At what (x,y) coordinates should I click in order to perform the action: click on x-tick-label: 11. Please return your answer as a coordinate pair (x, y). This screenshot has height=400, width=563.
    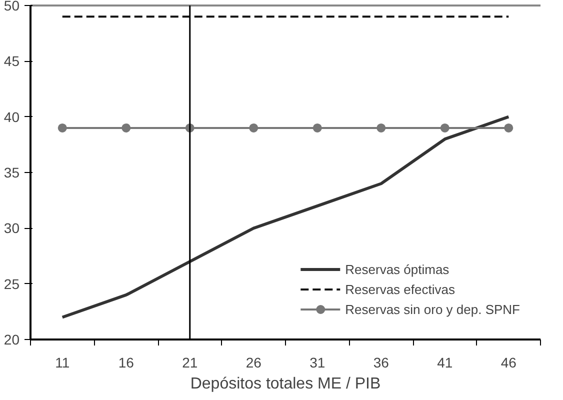
    Looking at the image, I should click on (62, 362).